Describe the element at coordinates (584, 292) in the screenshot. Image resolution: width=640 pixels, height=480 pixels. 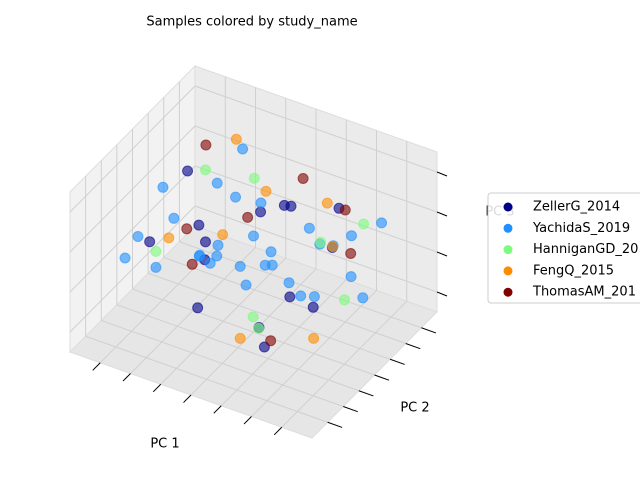
I see `legend-label: ThomasAM_201` at that location.